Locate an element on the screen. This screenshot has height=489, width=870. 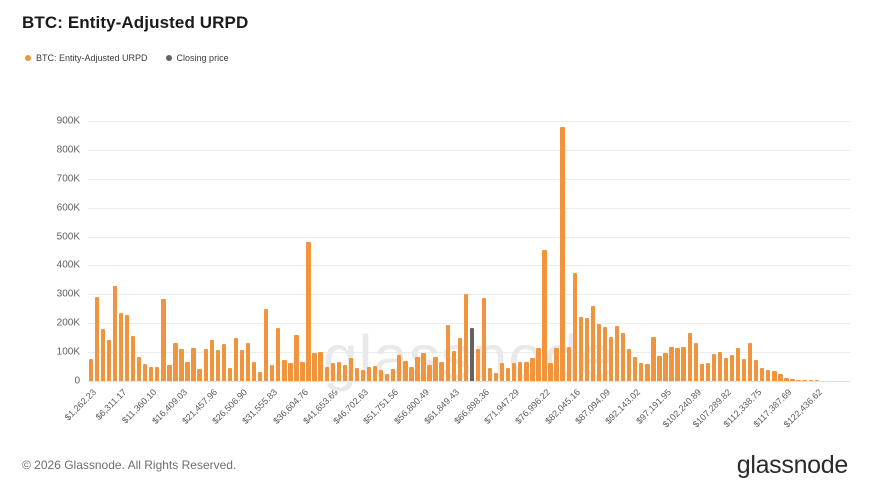
closing-price-bar is located at coordinates (472, 354).